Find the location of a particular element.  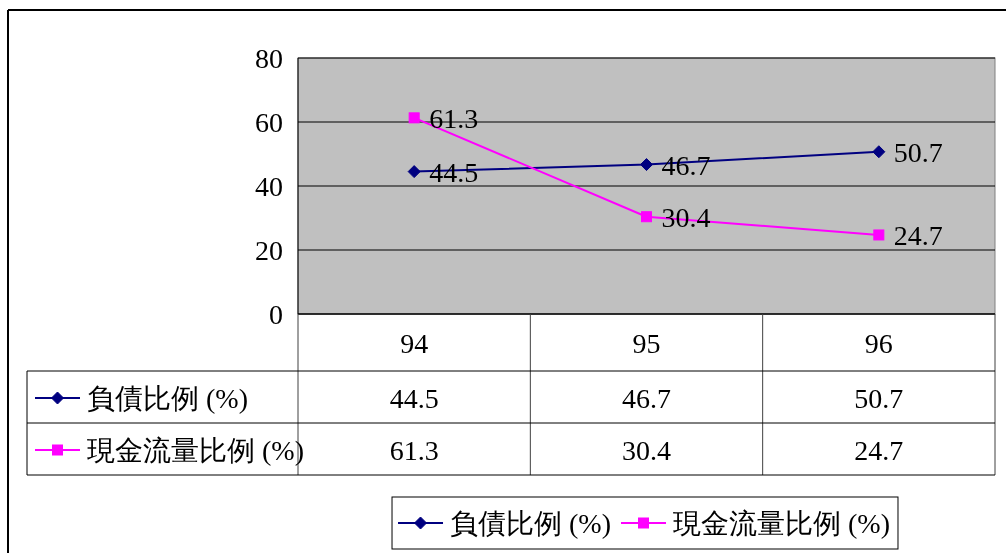

annotation: 50.7 is located at coordinates (918, 152).